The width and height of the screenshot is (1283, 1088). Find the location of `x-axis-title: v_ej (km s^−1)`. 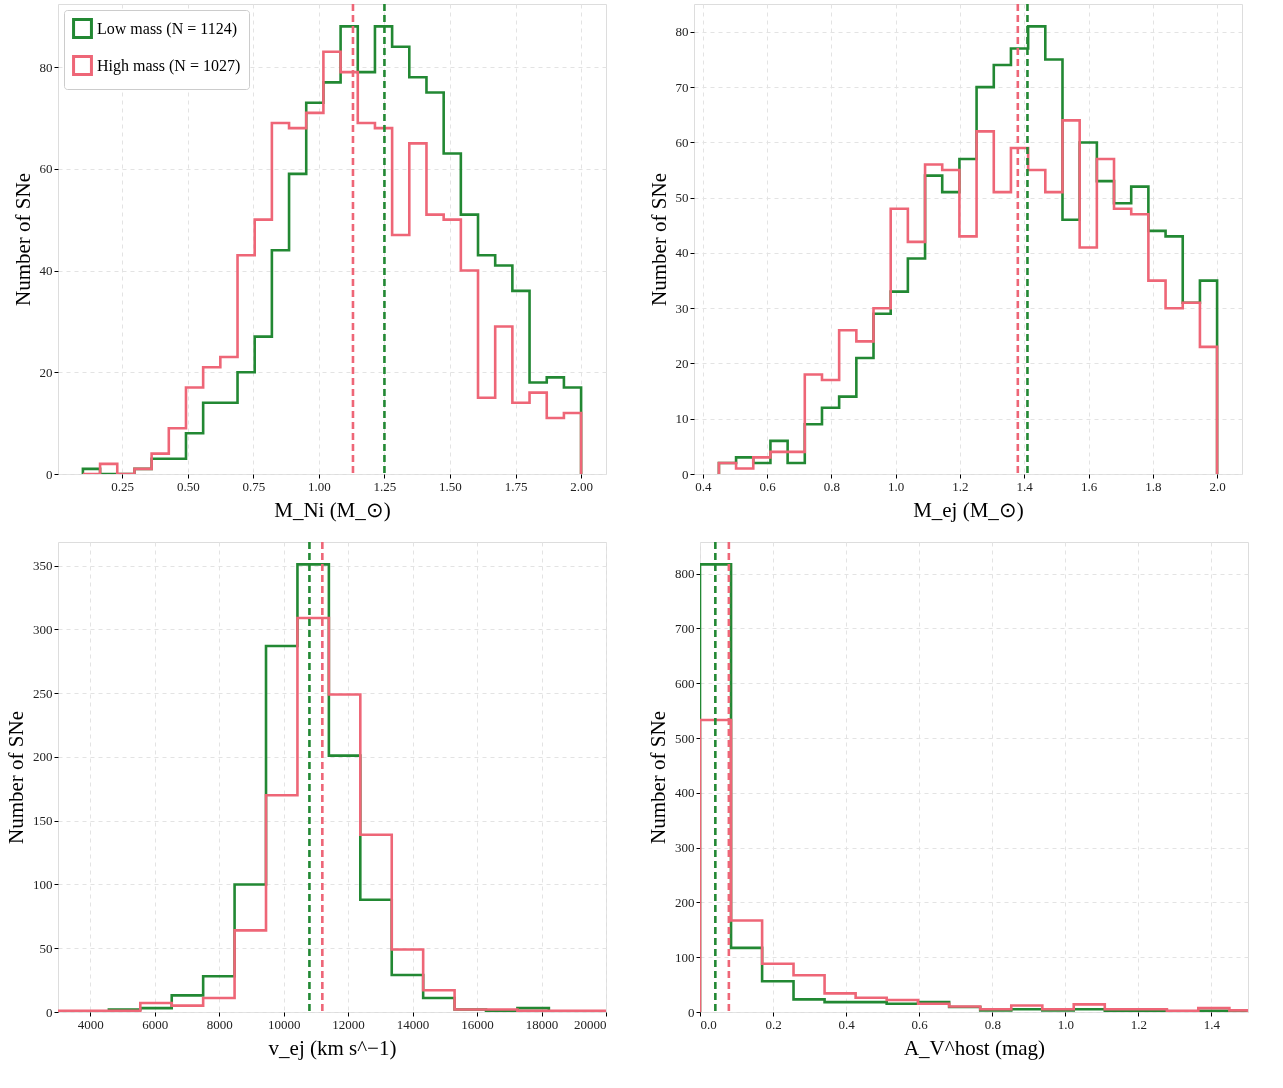

x-axis-title: v_ej (km s^−1) is located at coordinates (332, 1047).